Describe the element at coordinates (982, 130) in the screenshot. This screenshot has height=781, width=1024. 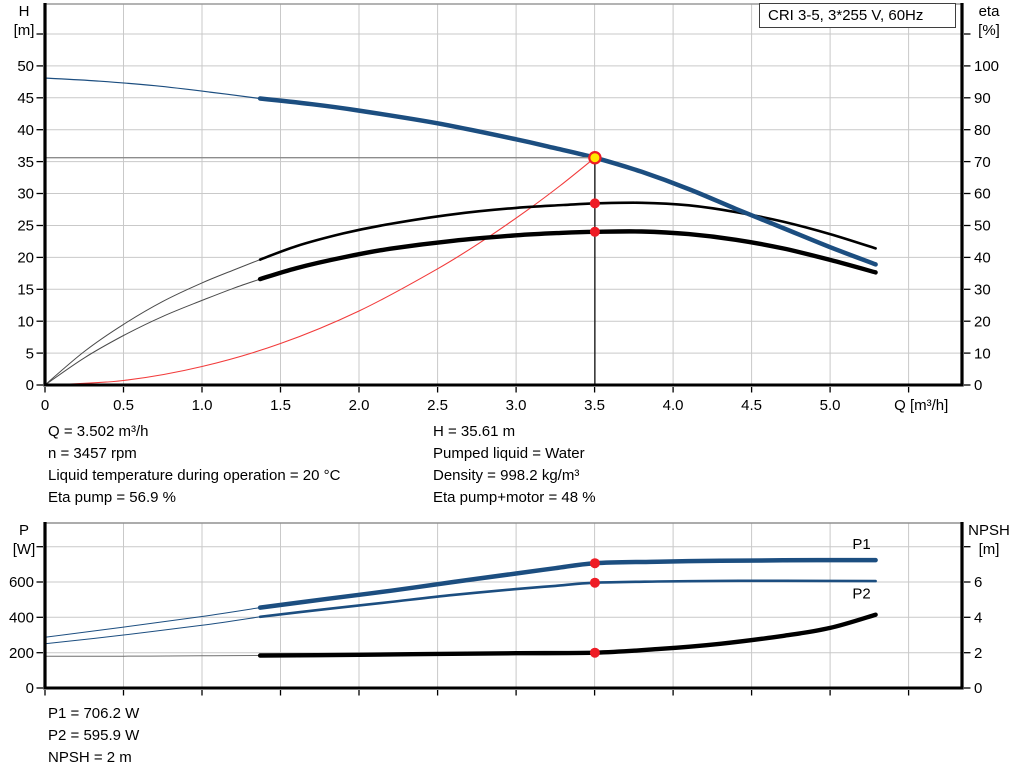
I see `right-axis-tick-label: 80` at that location.